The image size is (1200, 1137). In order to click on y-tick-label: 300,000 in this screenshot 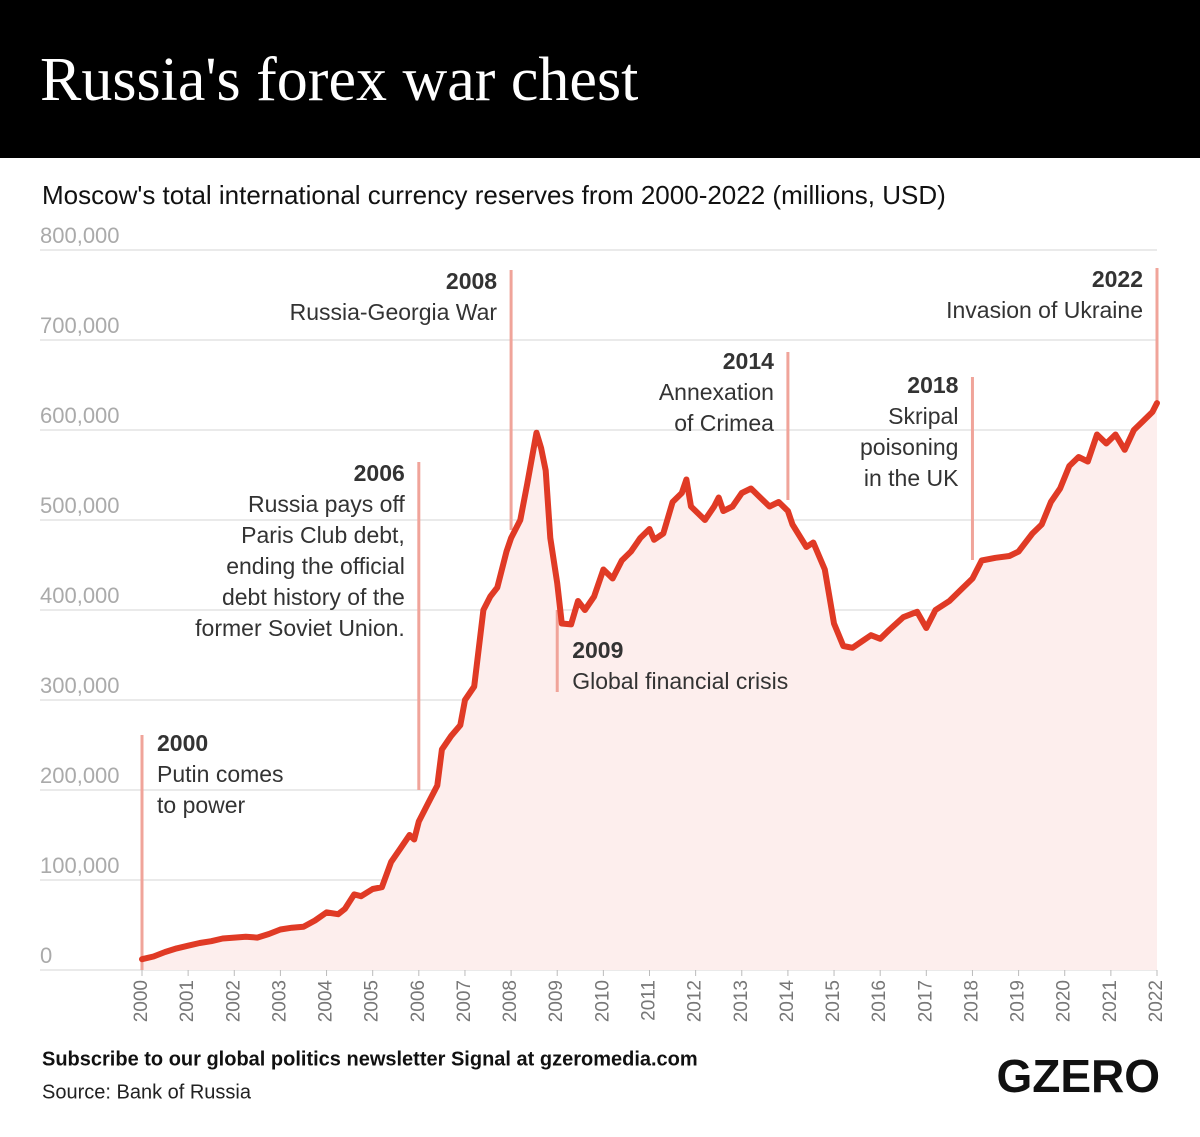, I will do `click(80, 685)`.